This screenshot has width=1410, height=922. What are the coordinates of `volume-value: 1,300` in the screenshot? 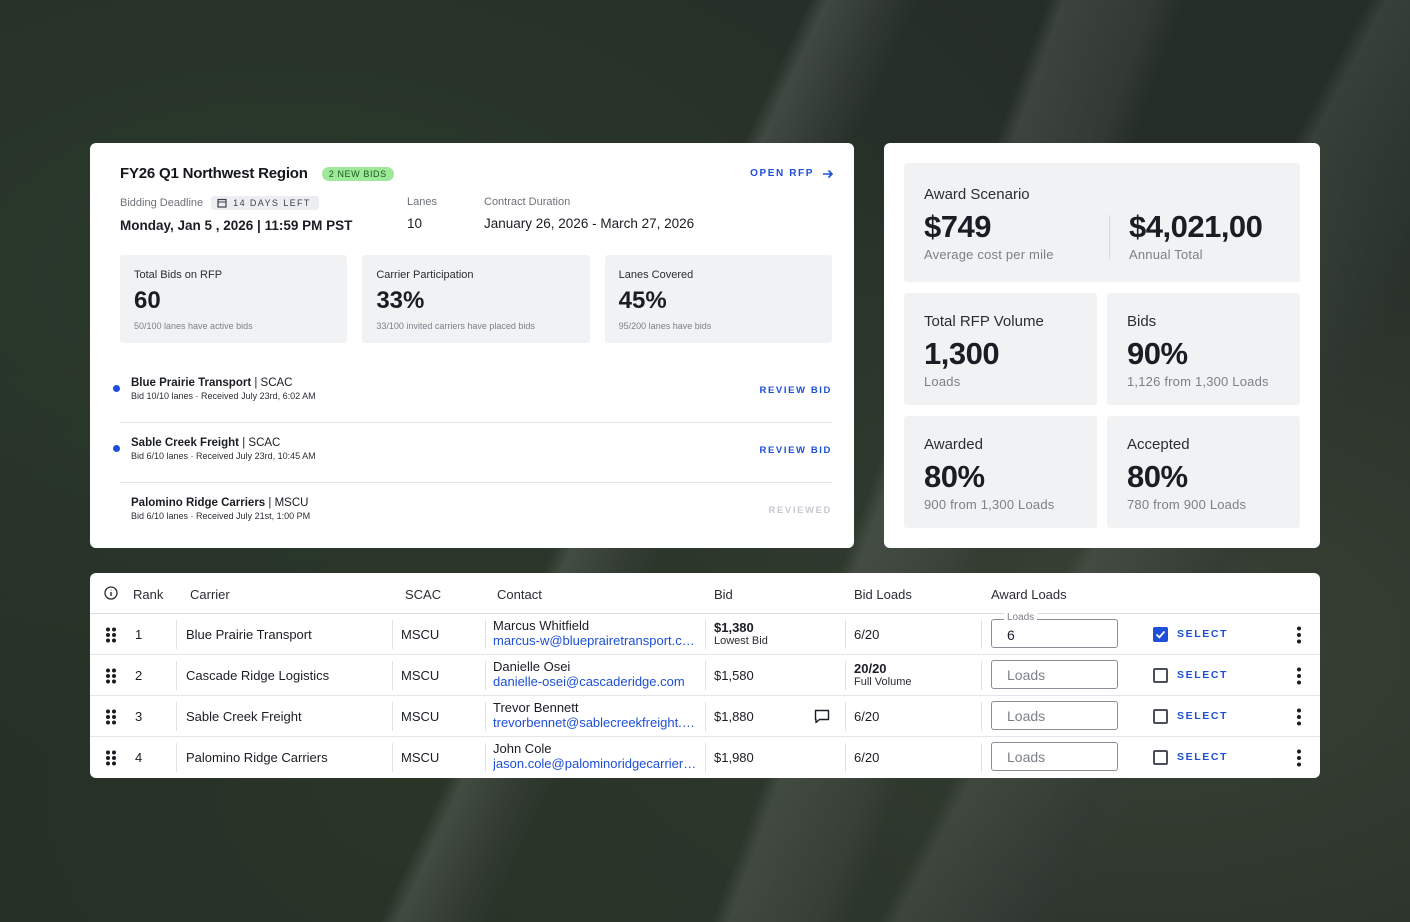 It's located at (962, 353).